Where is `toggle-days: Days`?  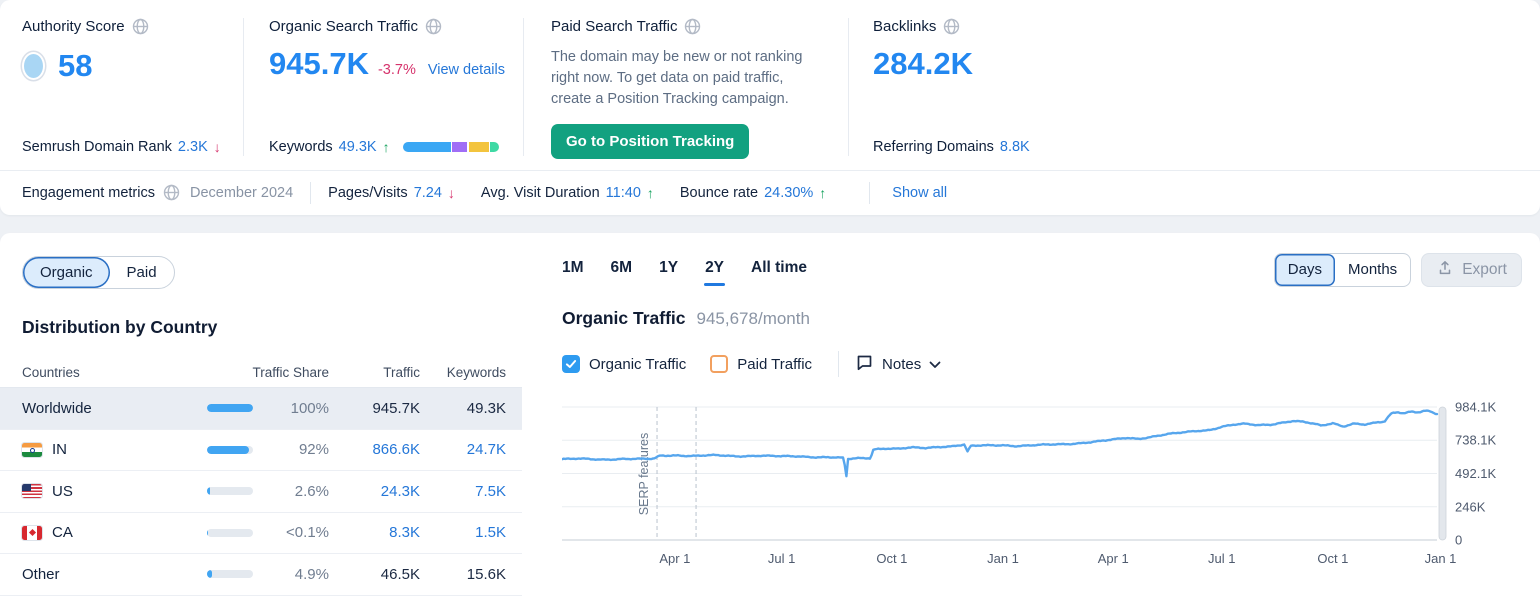
toggle-days: Days is located at coordinates (1304, 270).